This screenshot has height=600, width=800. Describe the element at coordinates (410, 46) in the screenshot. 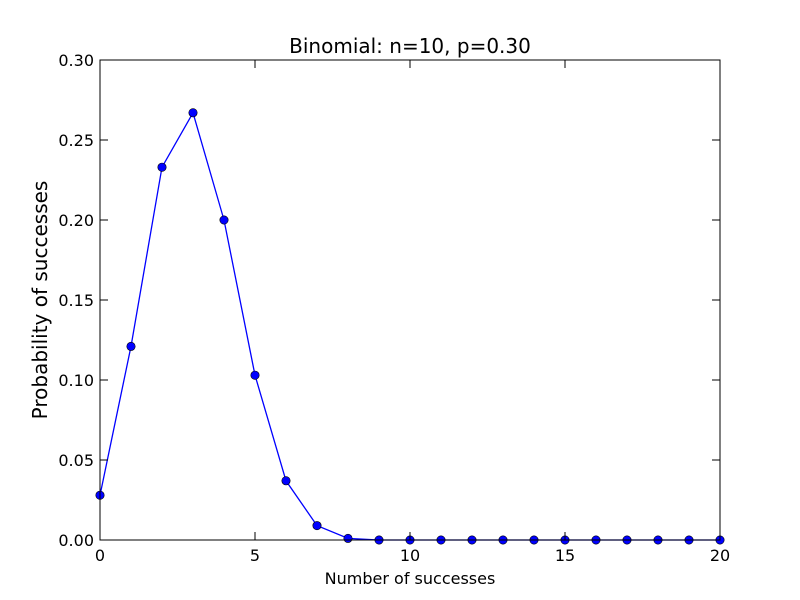

I see `chart-title: Binomial: n=10, p=0.30` at that location.